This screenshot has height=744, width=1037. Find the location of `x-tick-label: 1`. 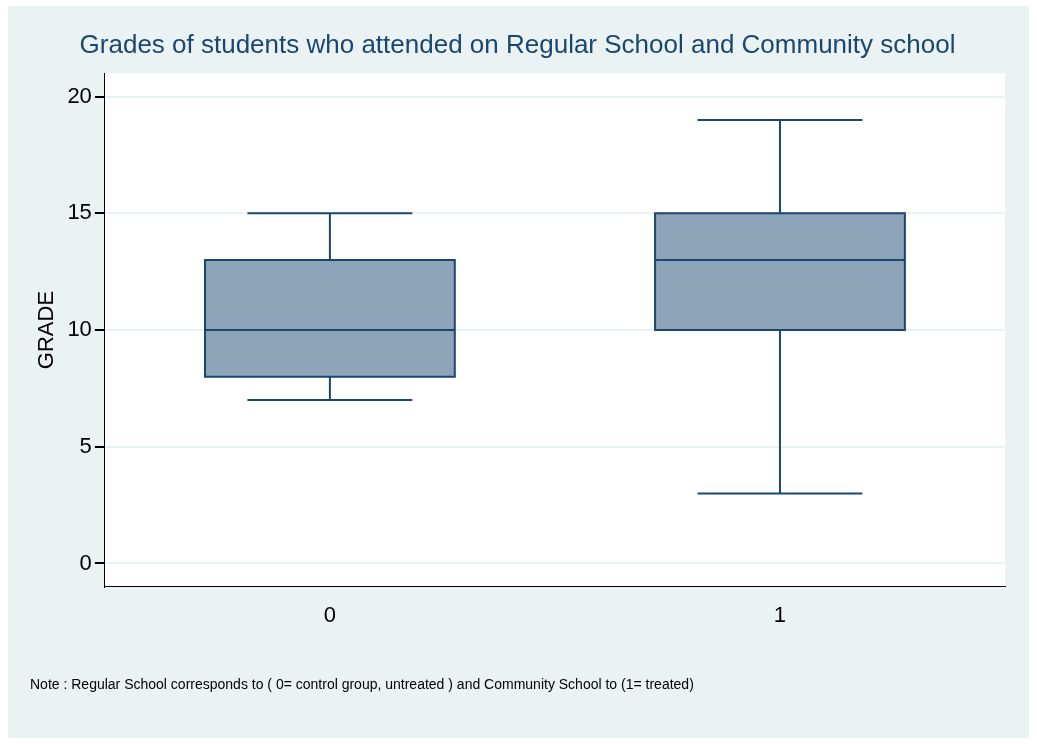

x-tick-label: 1 is located at coordinates (780, 615).